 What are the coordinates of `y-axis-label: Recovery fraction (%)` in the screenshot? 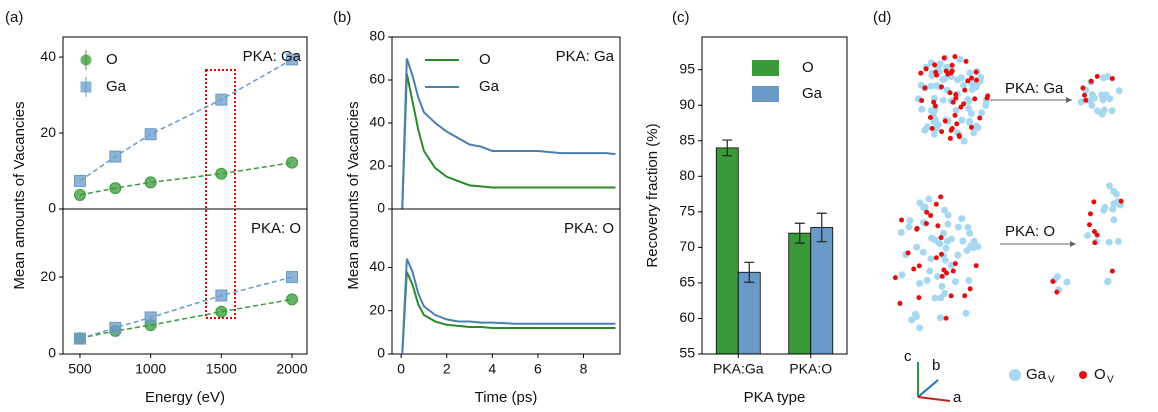 It's located at (652, 195).